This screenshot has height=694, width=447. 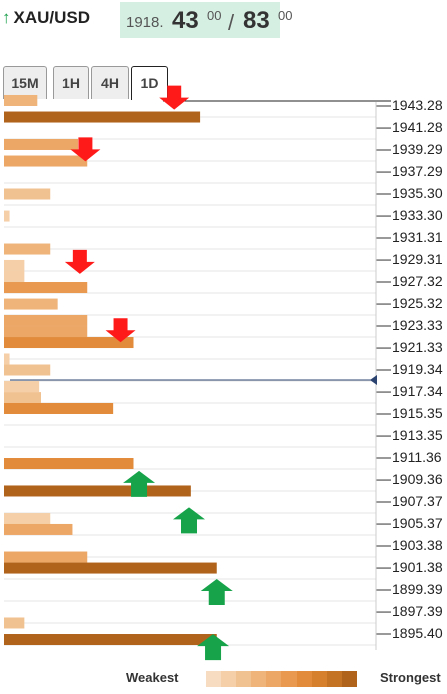 What do you see at coordinates (52, 17) in the screenshot?
I see `symbol-label: XAU/USD` at bounding box center [52, 17].